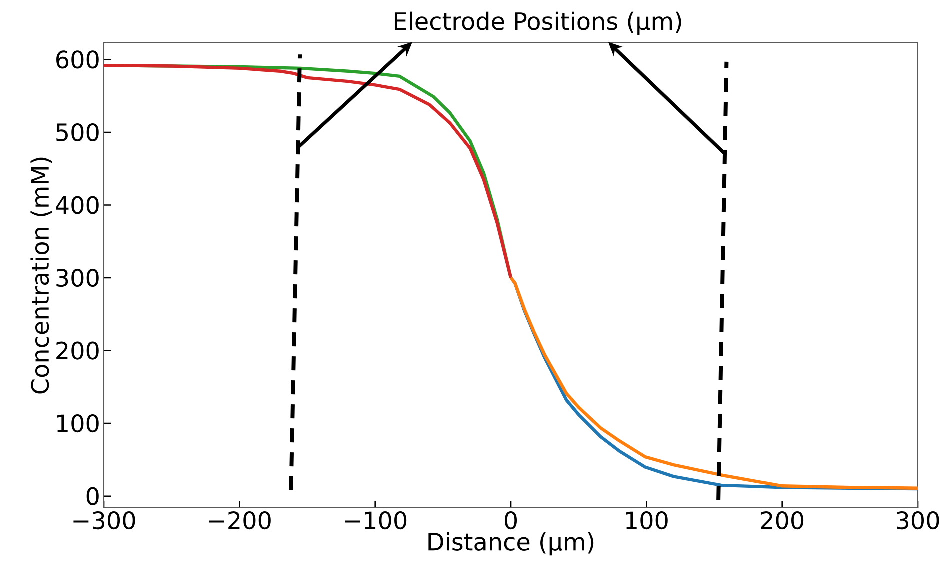 The width and height of the screenshot is (947, 577). What do you see at coordinates (77, 278) in the screenshot?
I see `y-tick-label: 300` at bounding box center [77, 278].